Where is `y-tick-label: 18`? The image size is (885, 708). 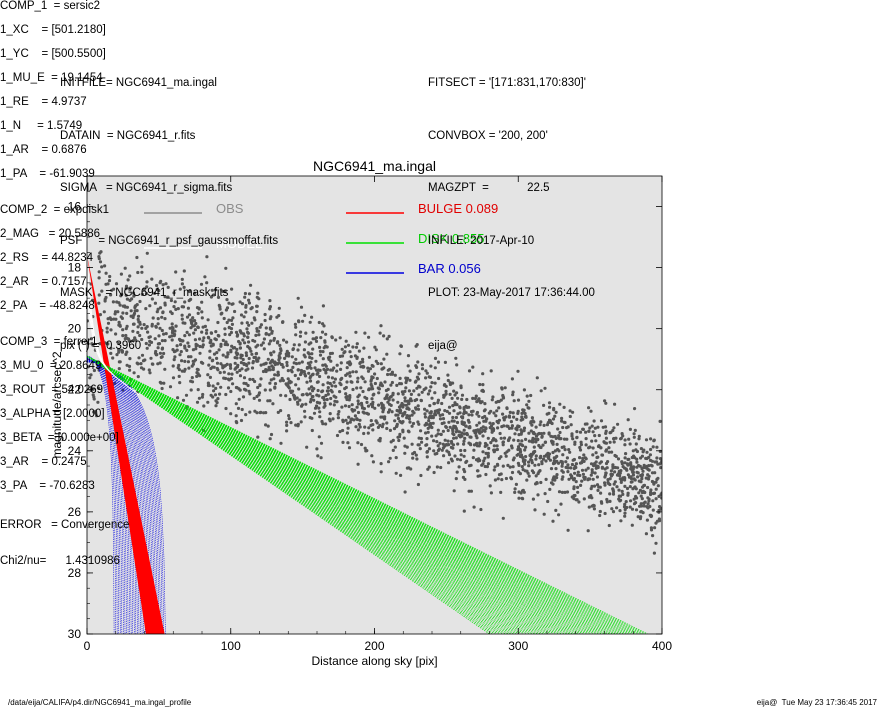
y-tick-label: 18 is located at coordinates (75, 268).